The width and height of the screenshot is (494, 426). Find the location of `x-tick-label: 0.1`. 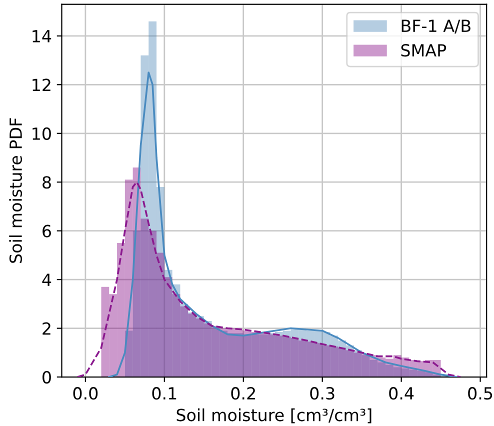

x-tick-label: 0.1 is located at coordinates (164, 393).